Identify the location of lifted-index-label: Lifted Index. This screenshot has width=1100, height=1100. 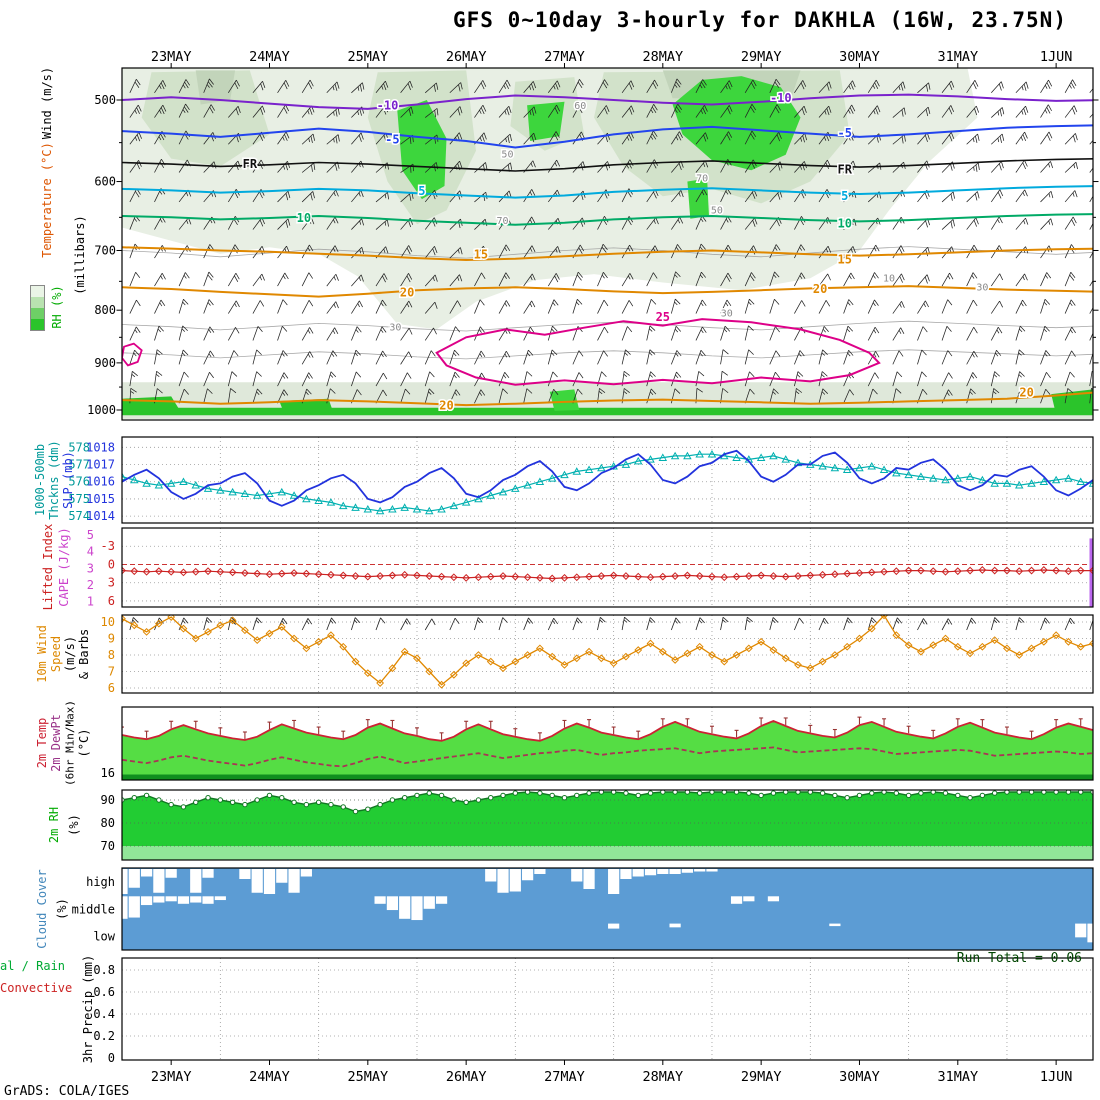
(48, 567).